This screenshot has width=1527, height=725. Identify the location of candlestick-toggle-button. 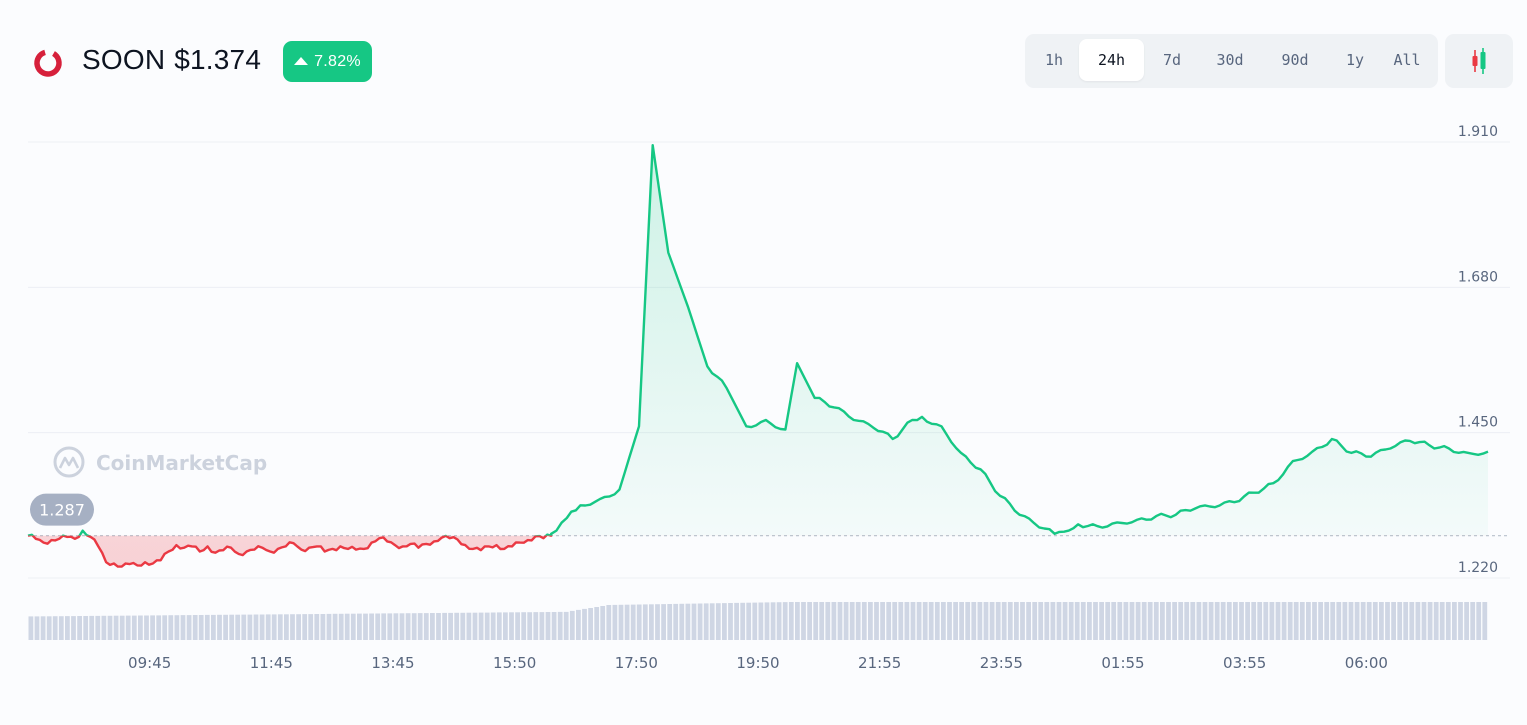
(1479, 61).